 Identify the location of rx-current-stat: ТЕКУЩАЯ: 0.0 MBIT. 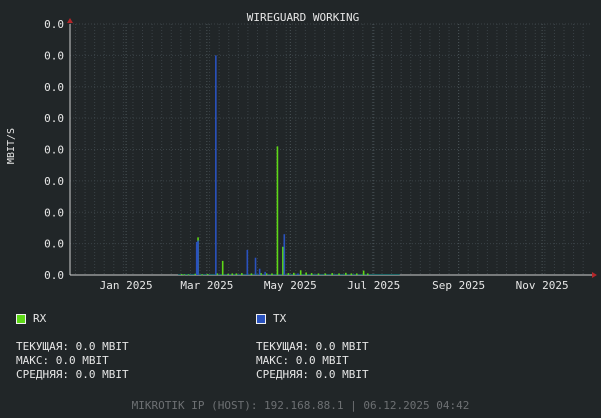
(72, 346).